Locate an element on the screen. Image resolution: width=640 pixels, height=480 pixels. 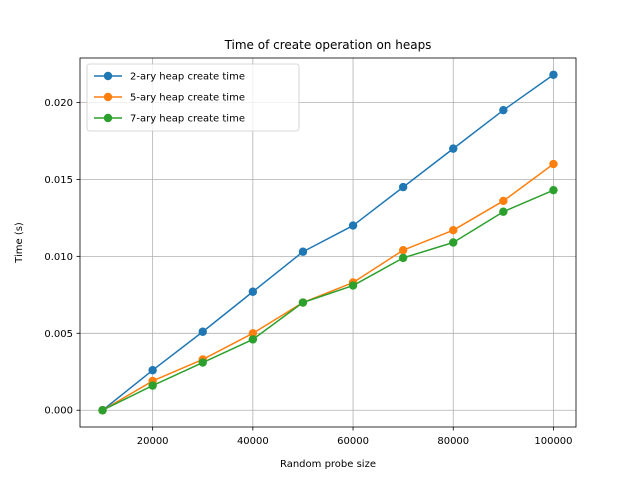
y-tick-label: 0.005 is located at coordinates (58, 334).